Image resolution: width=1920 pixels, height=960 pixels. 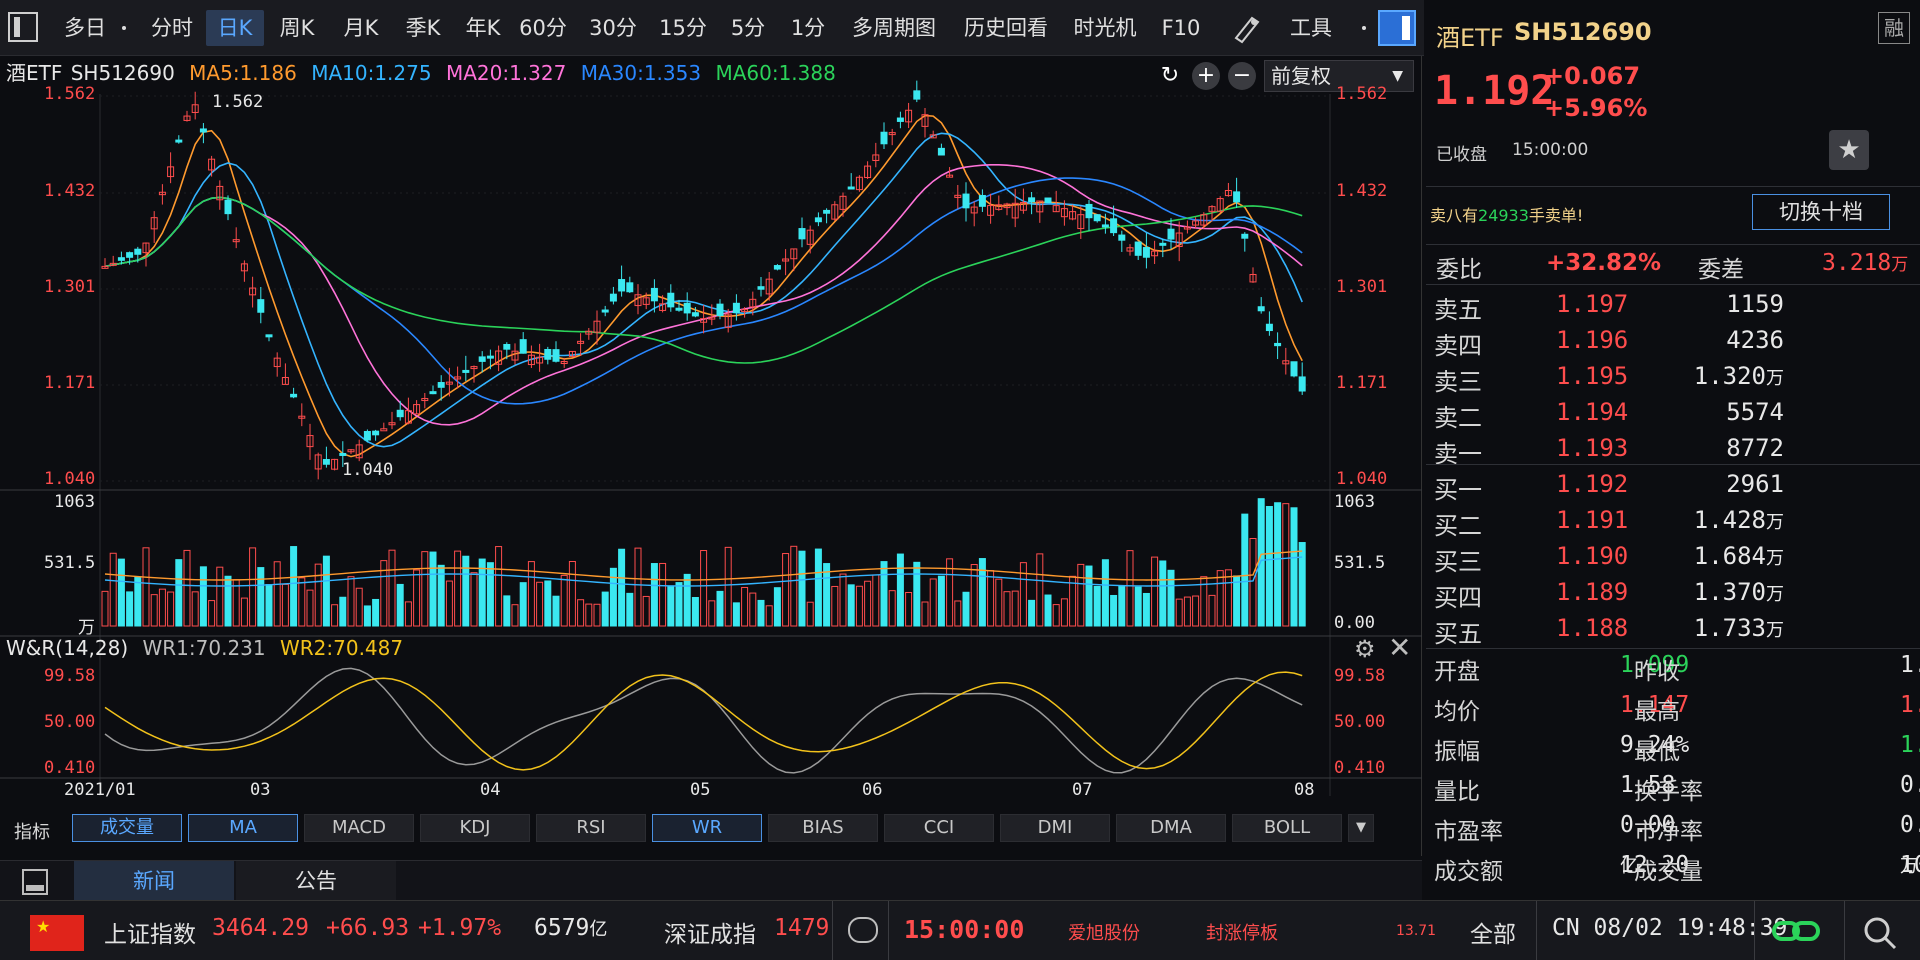 I want to click on bid-row: 买二 1.191 1.428万, so click(x=1609, y=523).